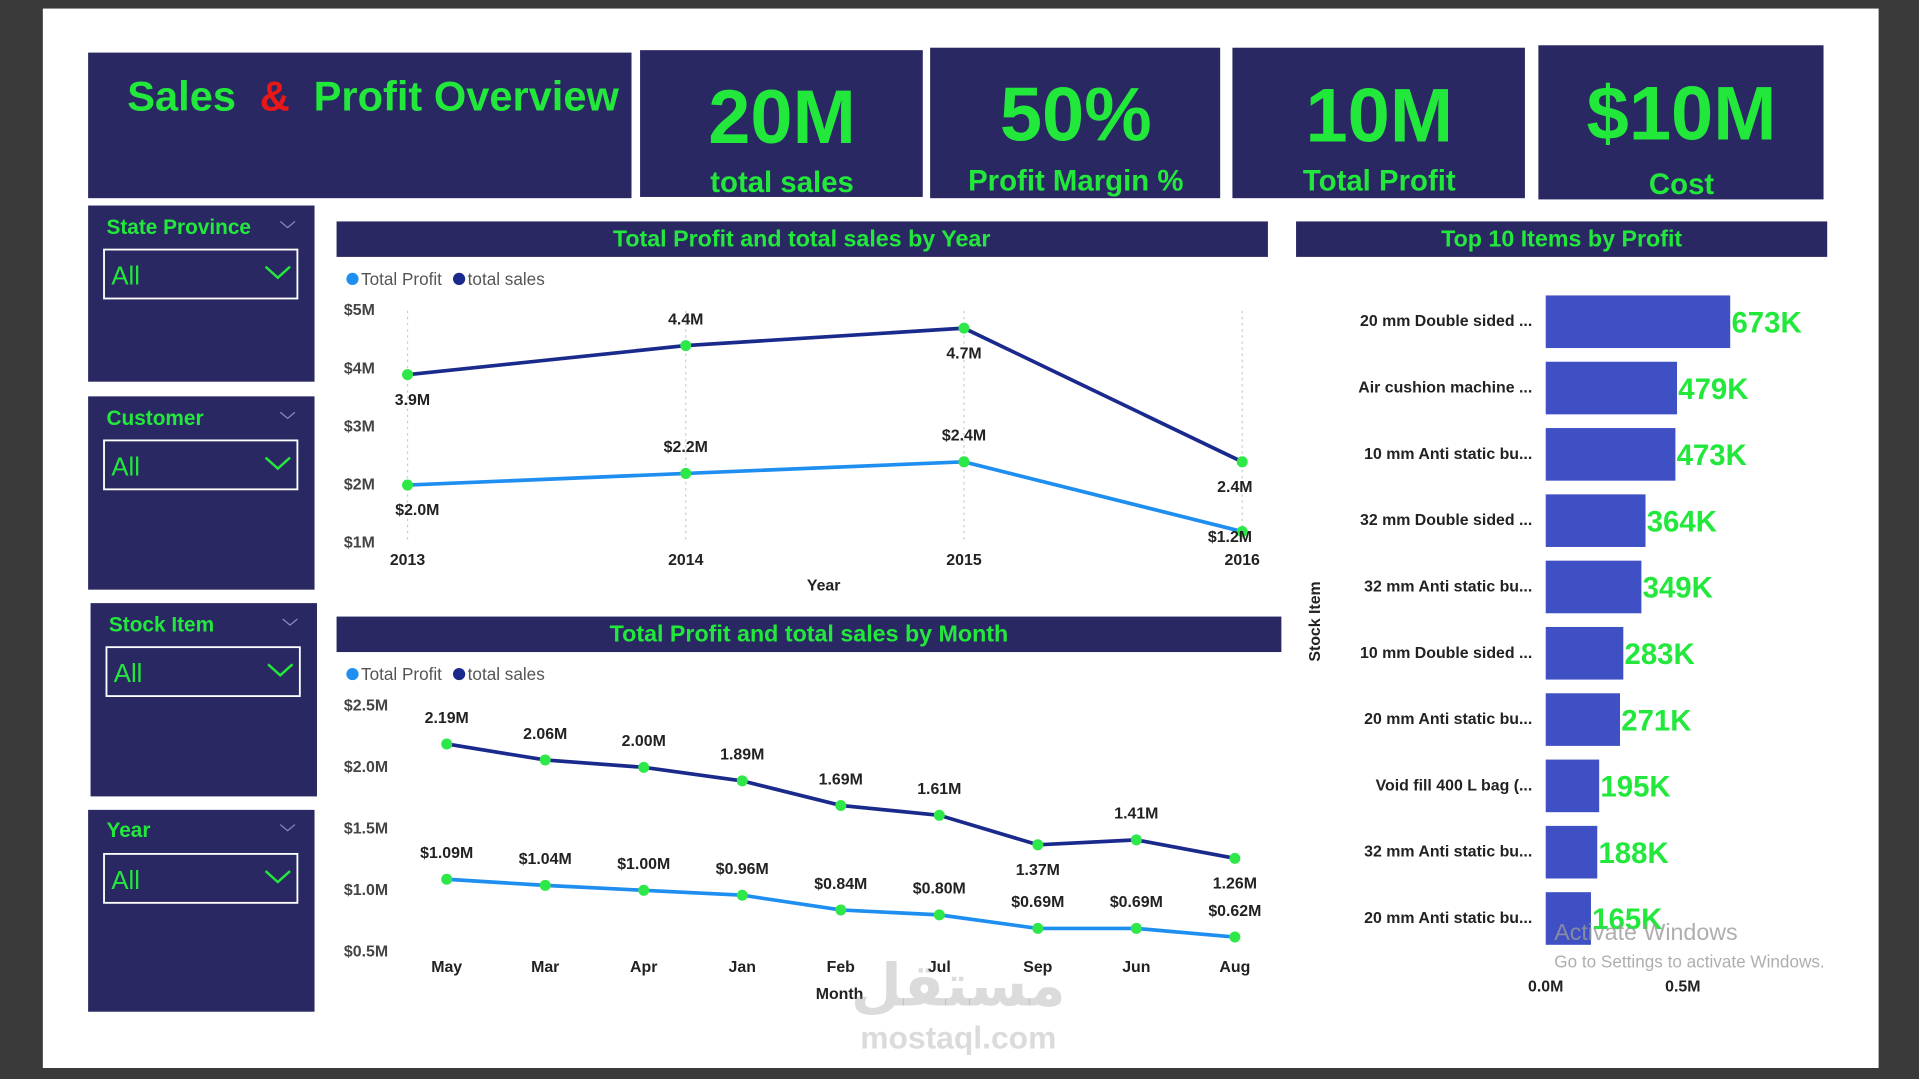 The height and width of the screenshot is (1079, 1919). I want to click on kpi-value: $10M, so click(1682, 113).